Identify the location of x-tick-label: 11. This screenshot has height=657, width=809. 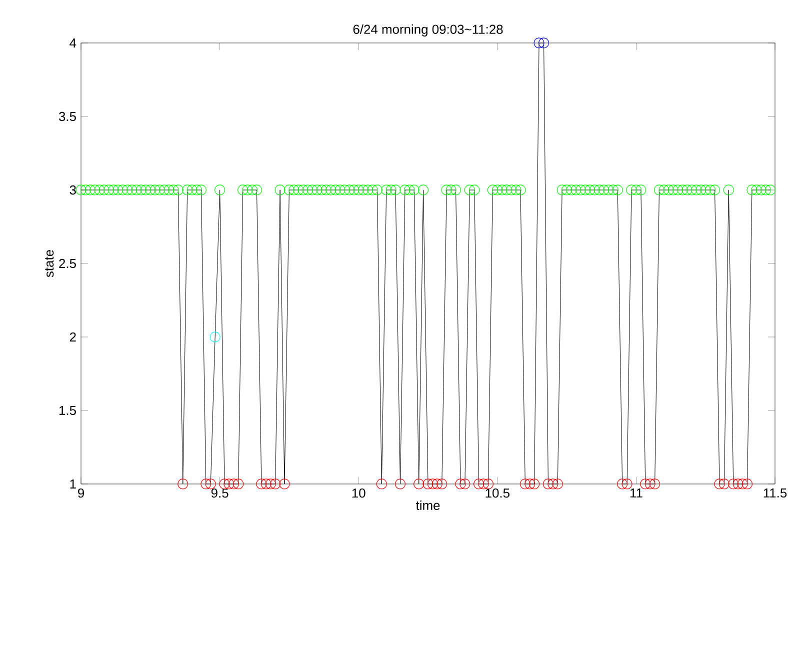
(636, 493).